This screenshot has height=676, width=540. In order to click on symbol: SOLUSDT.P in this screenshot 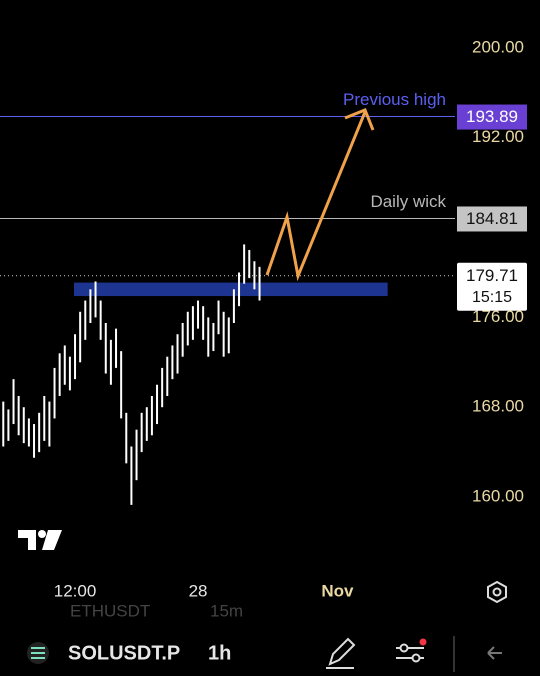, I will do `click(124, 653)`.